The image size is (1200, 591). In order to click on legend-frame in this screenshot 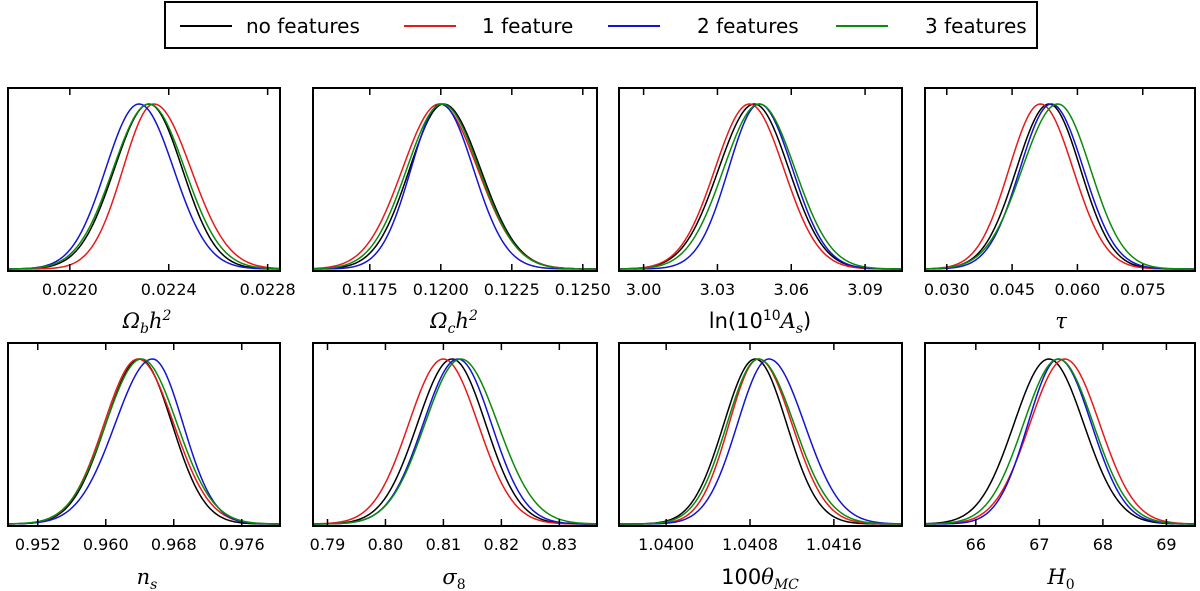, I will do `click(601, 25)`.